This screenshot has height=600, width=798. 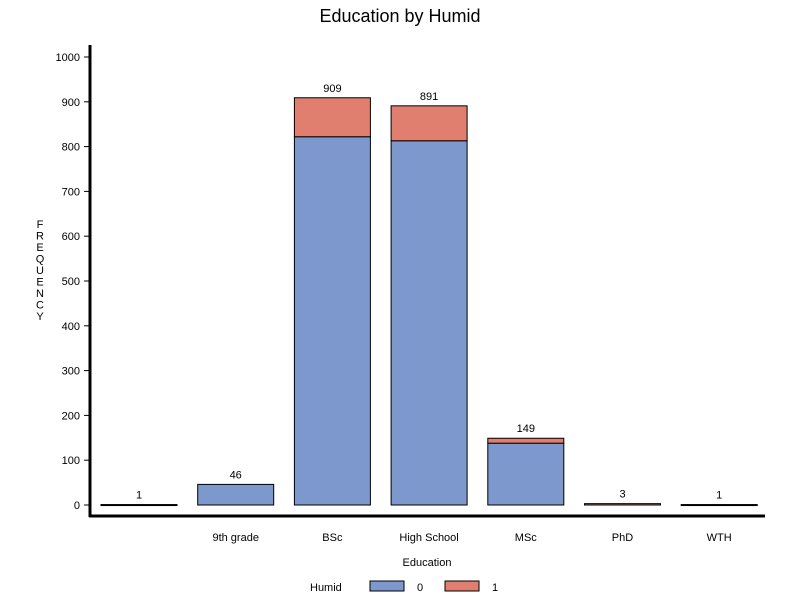 I want to click on chart-title: Education by Humid, so click(x=399, y=16).